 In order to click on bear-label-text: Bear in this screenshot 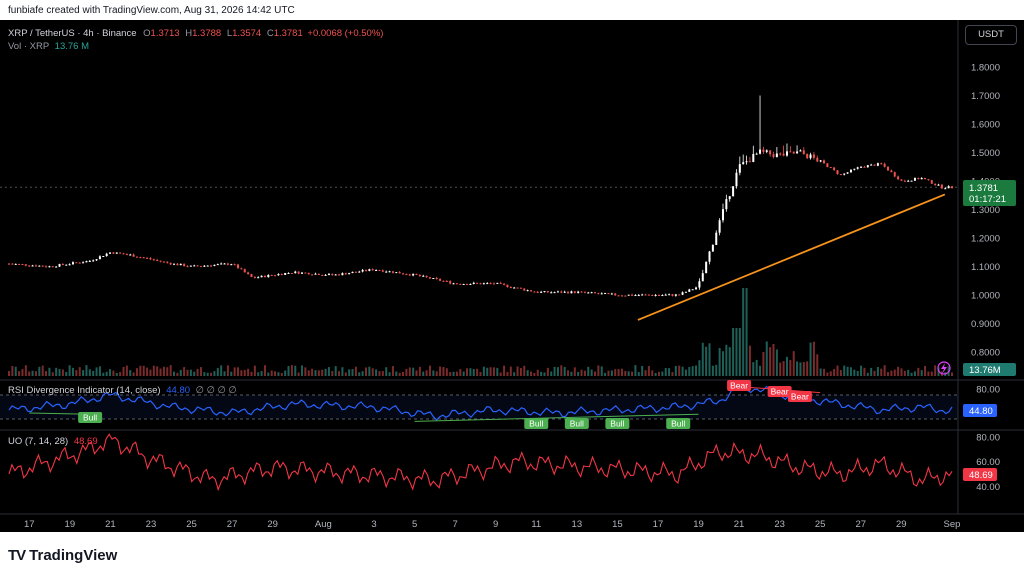, I will do `click(739, 386)`.